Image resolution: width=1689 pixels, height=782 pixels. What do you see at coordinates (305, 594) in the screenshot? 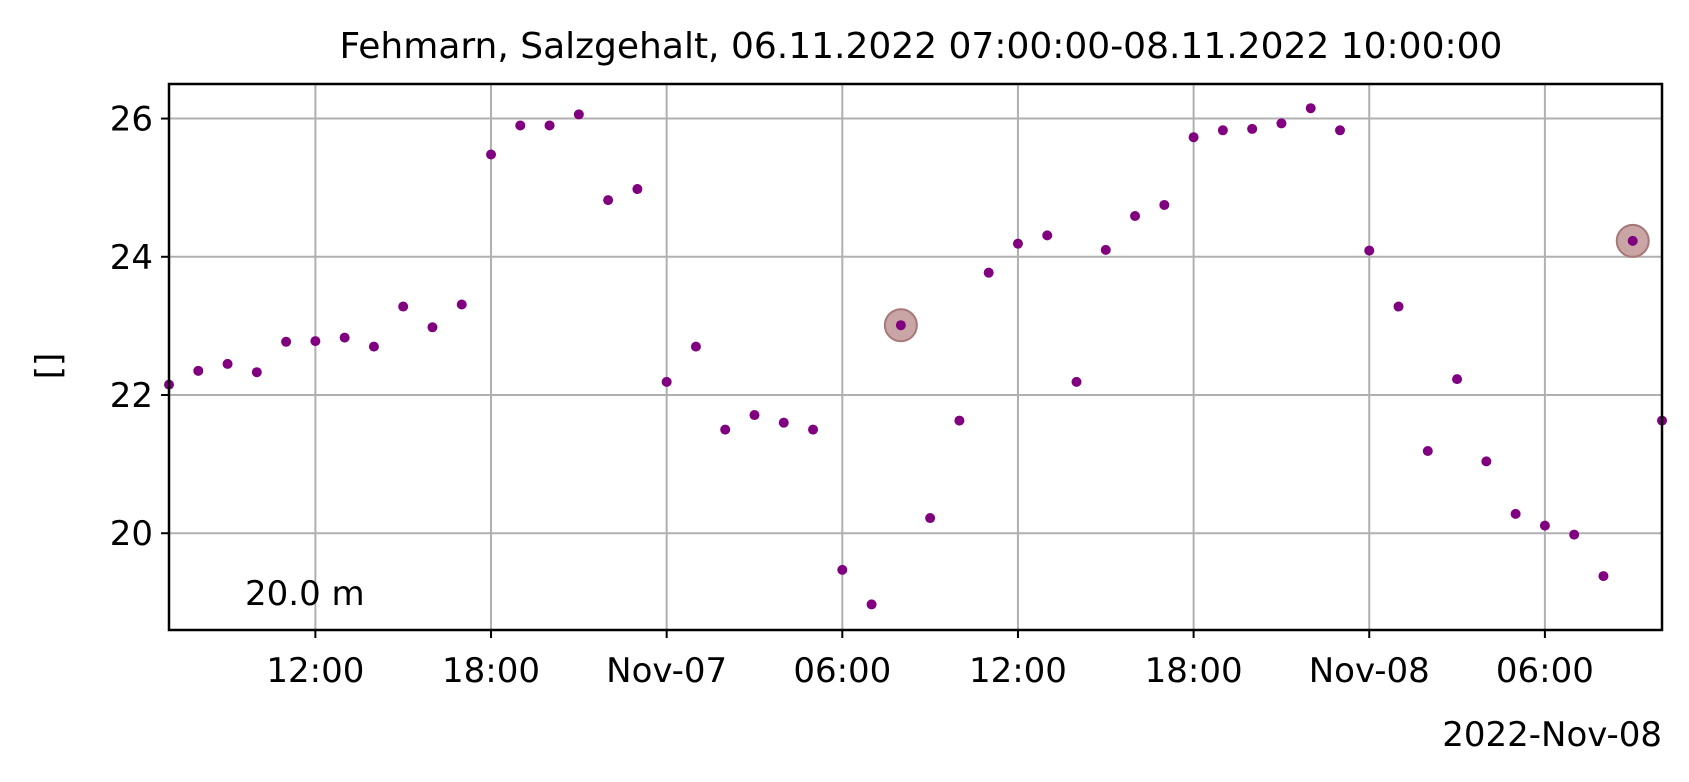
I see `depth-annotation: 20.0 m` at bounding box center [305, 594].